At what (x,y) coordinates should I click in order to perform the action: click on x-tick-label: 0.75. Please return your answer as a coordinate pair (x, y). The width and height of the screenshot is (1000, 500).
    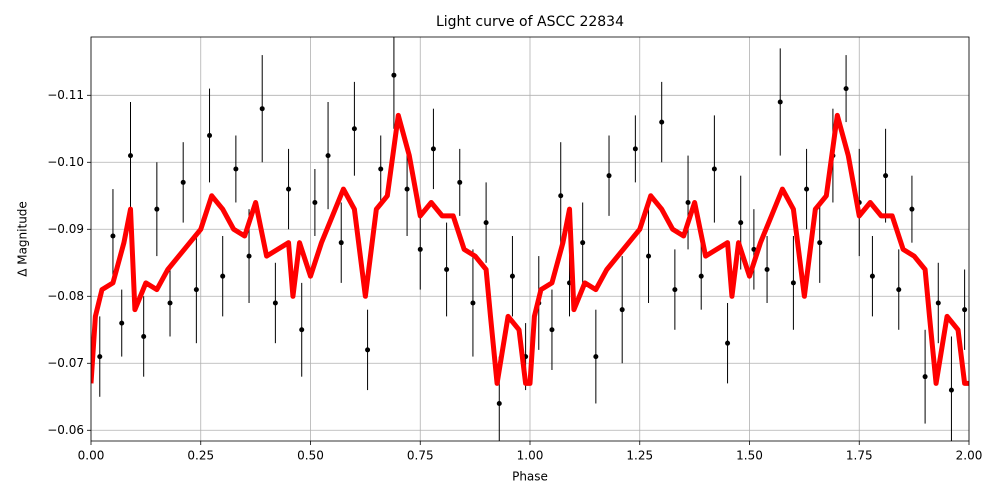
    Looking at the image, I should click on (420, 456).